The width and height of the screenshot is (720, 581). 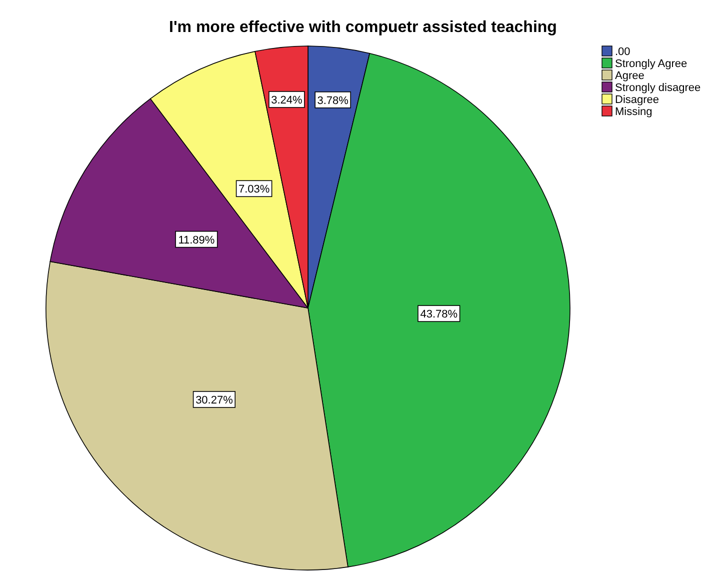 I want to click on data-label: 30.27%, so click(x=215, y=400).